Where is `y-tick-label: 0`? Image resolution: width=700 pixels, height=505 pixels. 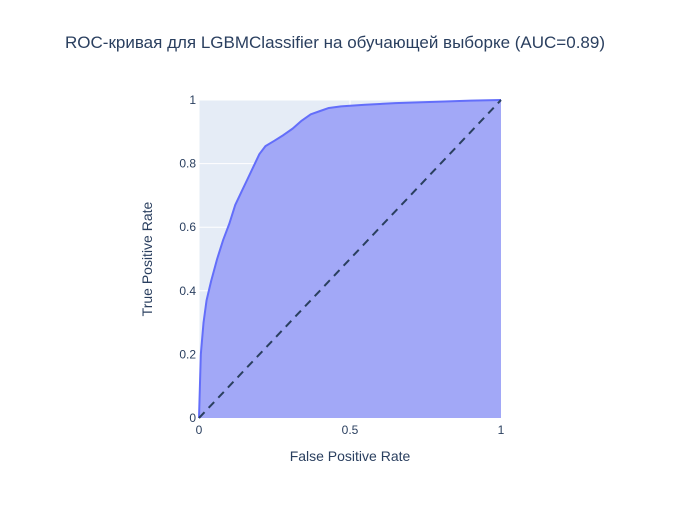 y-tick-label: 0 is located at coordinates (192, 418).